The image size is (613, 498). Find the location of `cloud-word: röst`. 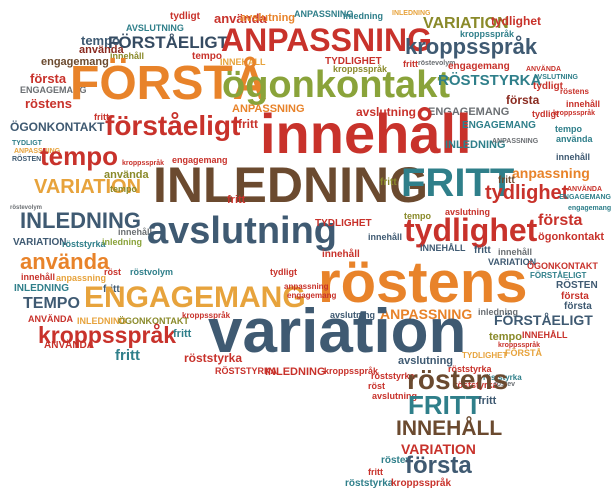

cloud-word: röst is located at coordinates (377, 386).